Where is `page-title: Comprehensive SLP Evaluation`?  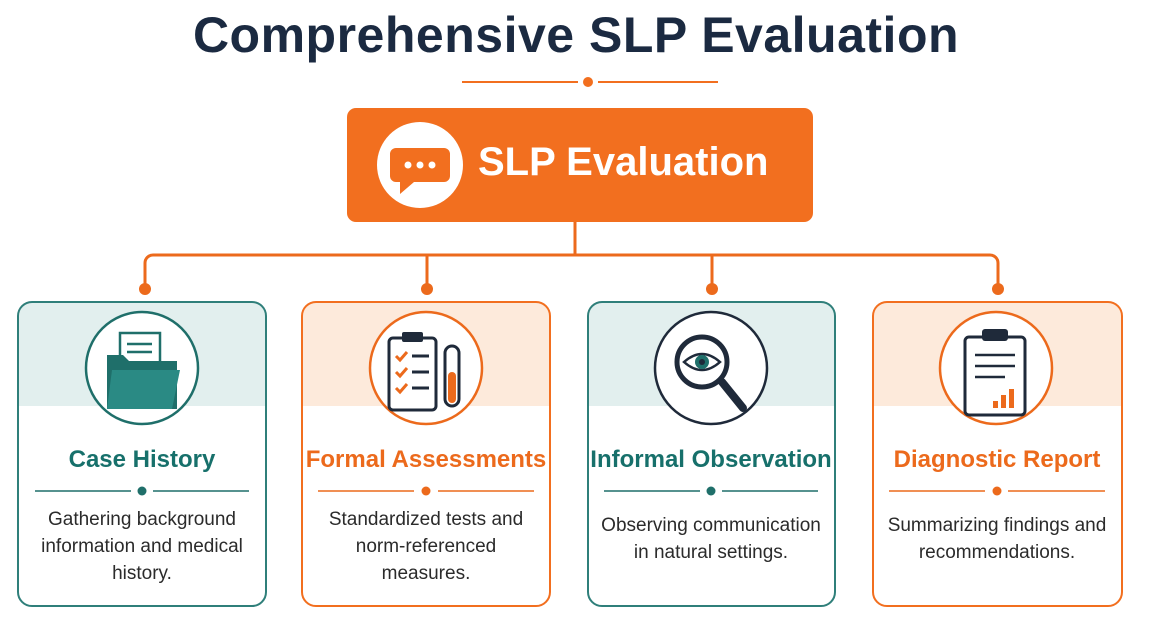 page-title: Comprehensive SLP Evaluation is located at coordinates (576, 35).